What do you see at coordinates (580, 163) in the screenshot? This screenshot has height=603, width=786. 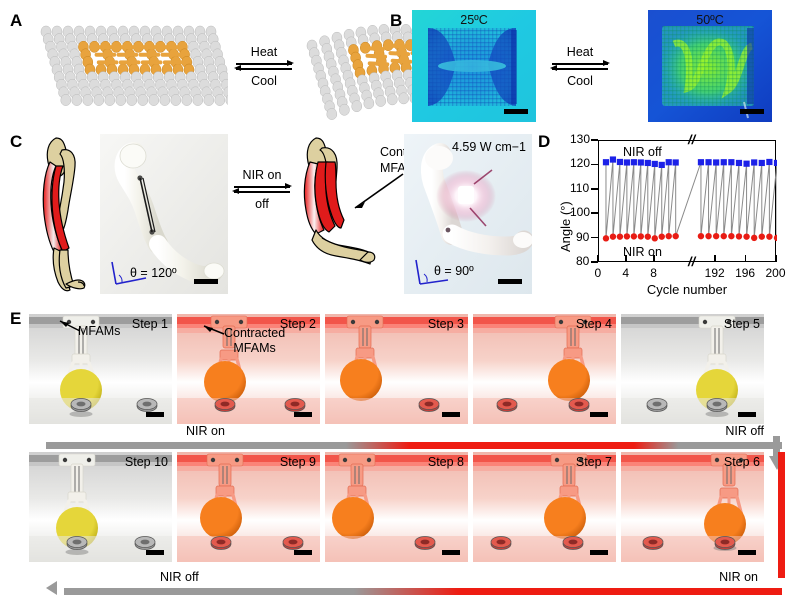 I see `chart-y-tick: 120` at bounding box center [580, 163].